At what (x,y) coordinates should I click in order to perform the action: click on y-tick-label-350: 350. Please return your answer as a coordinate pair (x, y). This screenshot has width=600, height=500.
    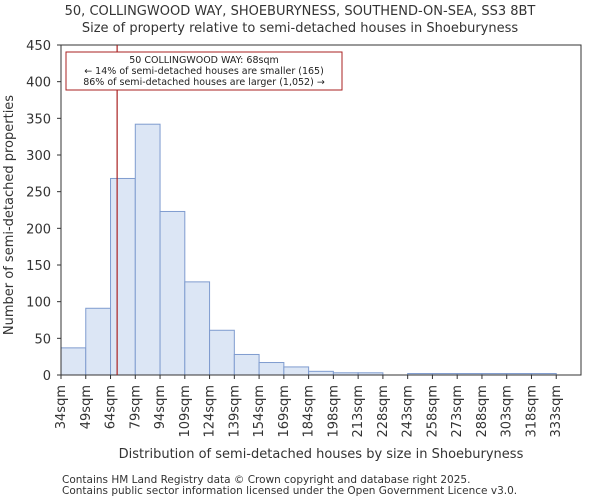
    Looking at the image, I should click on (38, 119).